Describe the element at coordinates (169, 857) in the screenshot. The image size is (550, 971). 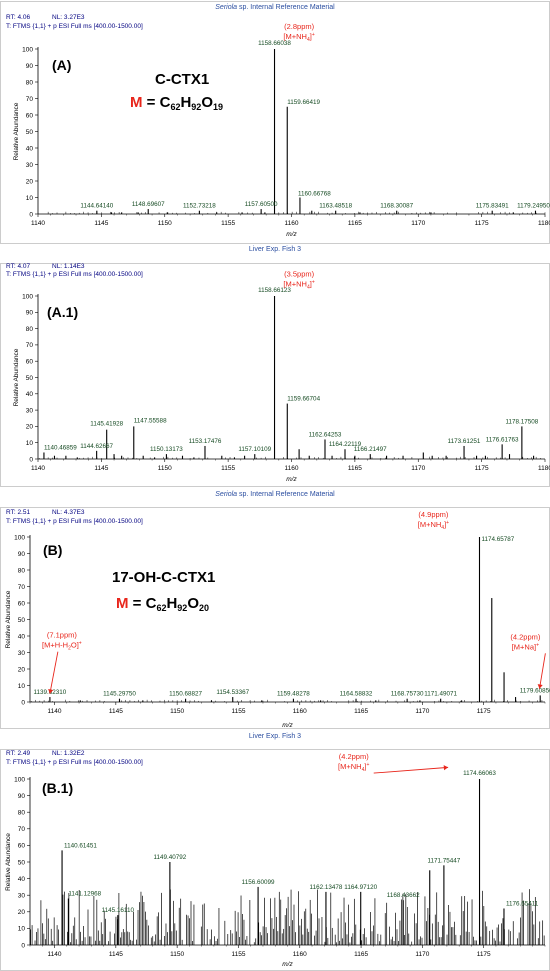
I see `peak-label: 1149.40792` at that location.